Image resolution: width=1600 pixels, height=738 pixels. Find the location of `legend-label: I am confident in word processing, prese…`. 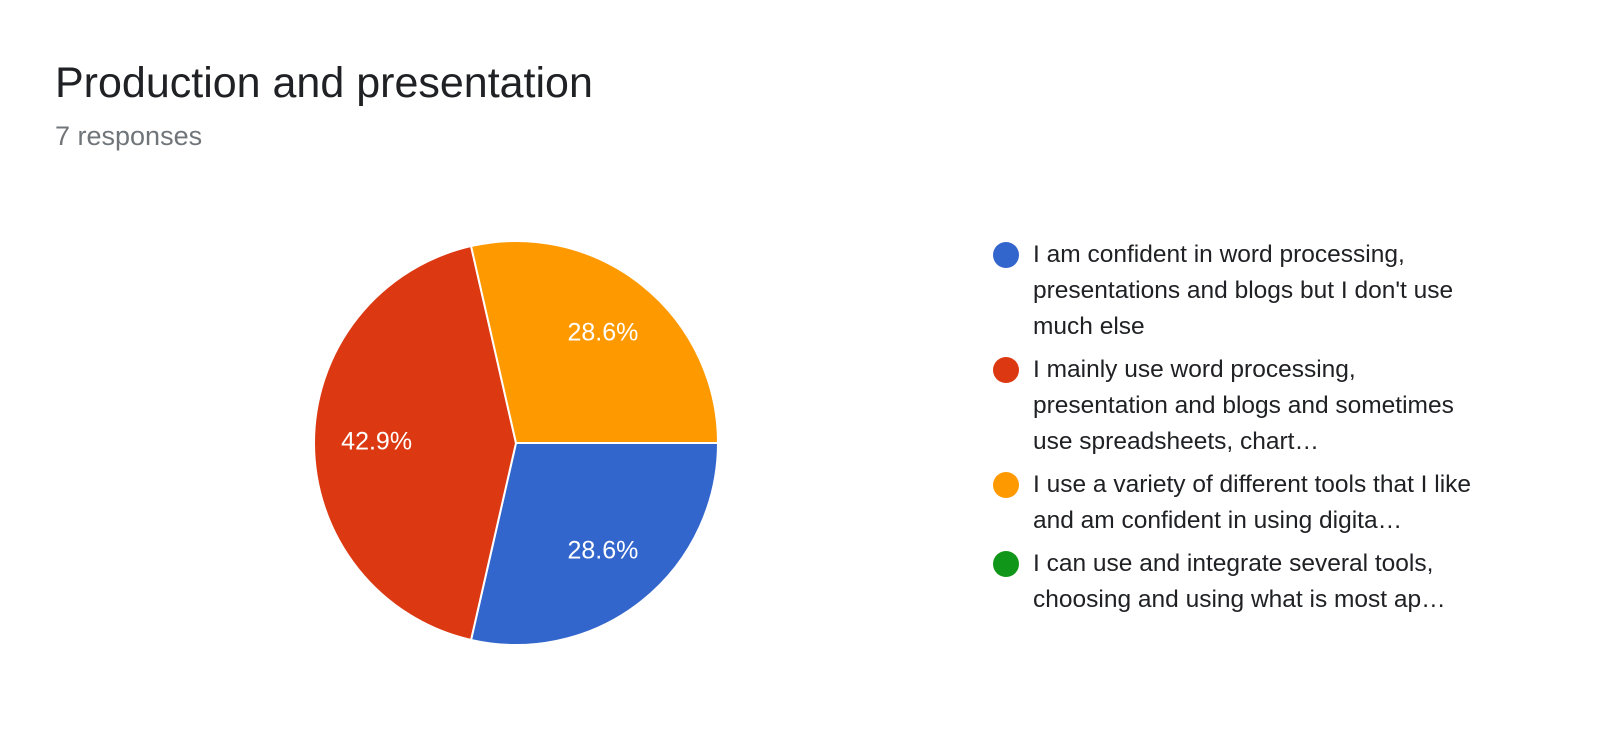

legend-label: I am confident in word processing, prese… is located at coordinates (1243, 290).